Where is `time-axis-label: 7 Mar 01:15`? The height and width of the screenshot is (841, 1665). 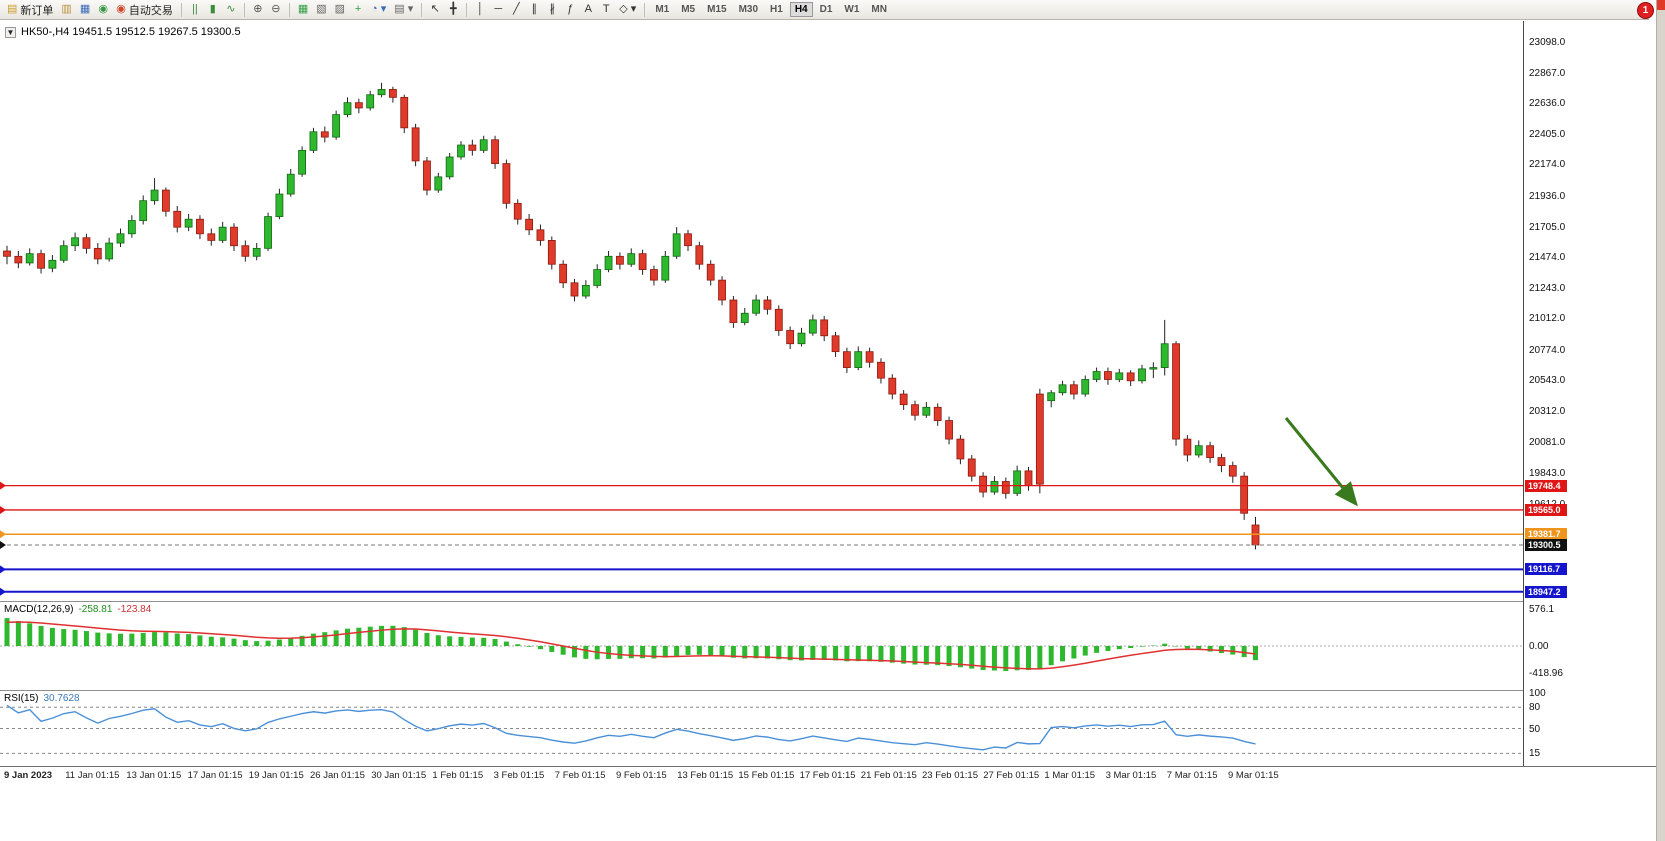 time-axis-label: 7 Mar 01:15 is located at coordinates (1192, 775).